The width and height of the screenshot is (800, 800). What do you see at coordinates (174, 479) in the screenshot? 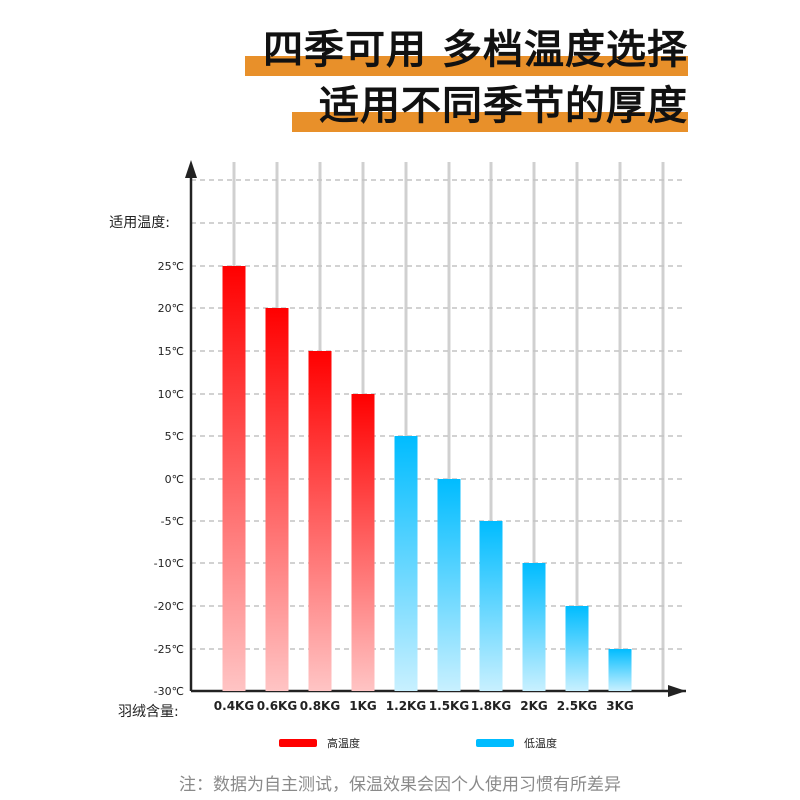
I see `y-tick-label: 0℃` at bounding box center [174, 479].